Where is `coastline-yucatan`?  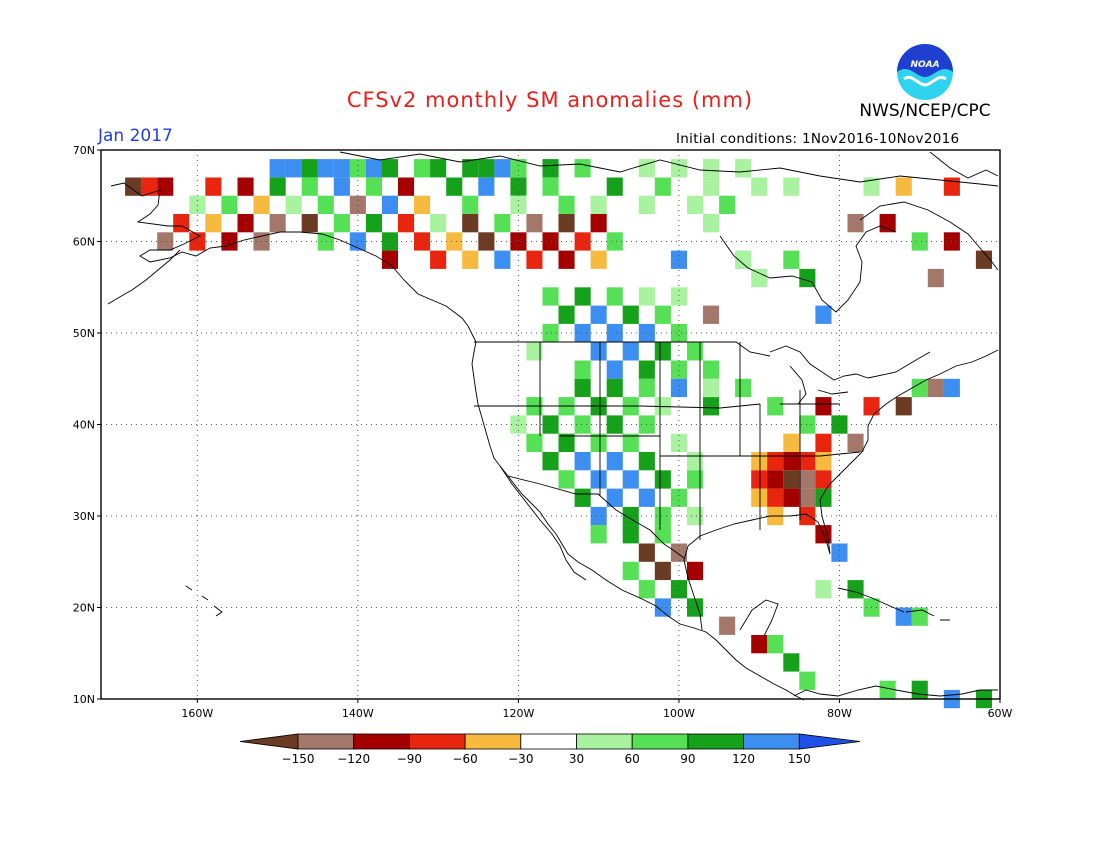 coastline-yucatan is located at coordinates (759, 618).